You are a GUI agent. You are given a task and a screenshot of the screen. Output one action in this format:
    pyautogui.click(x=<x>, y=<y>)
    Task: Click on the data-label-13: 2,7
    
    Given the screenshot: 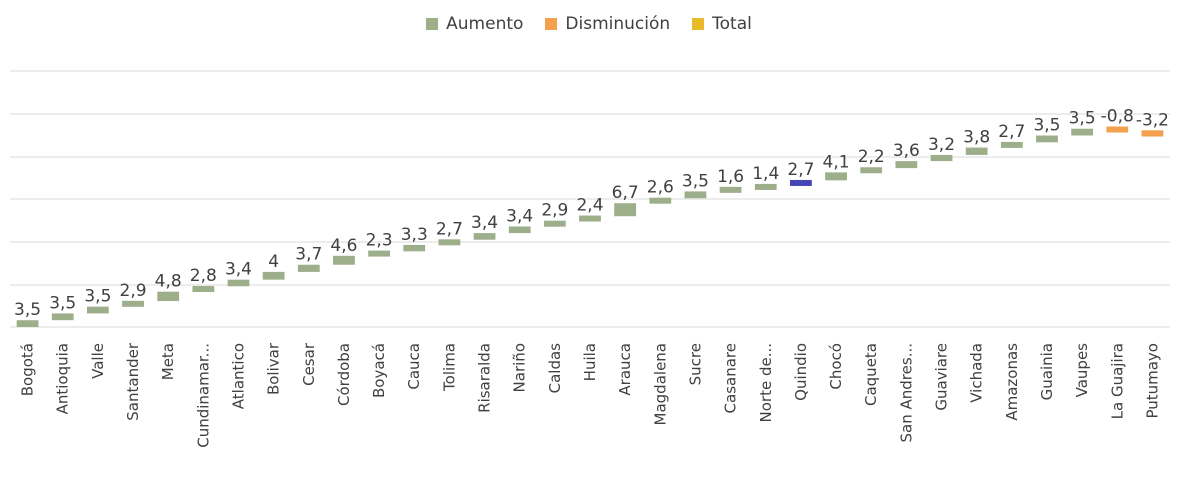 What is the action you would take?
    pyautogui.click(x=449, y=229)
    